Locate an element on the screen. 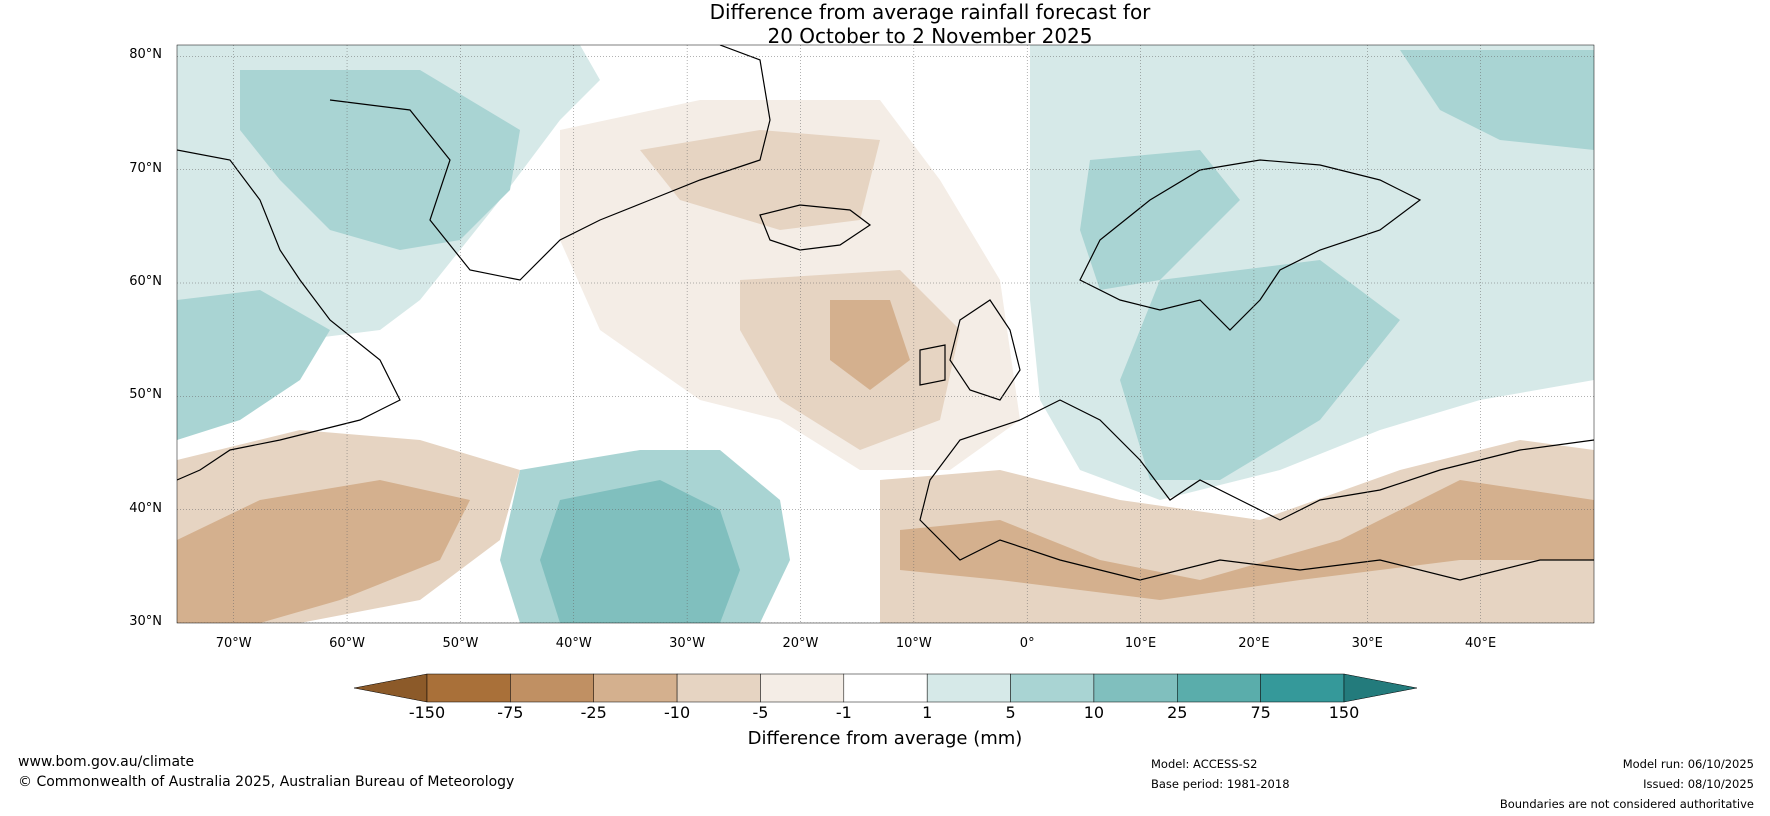 The height and width of the screenshot is (816, 1770). longitude-label: 20°E is located at coordinates (1254, 643).